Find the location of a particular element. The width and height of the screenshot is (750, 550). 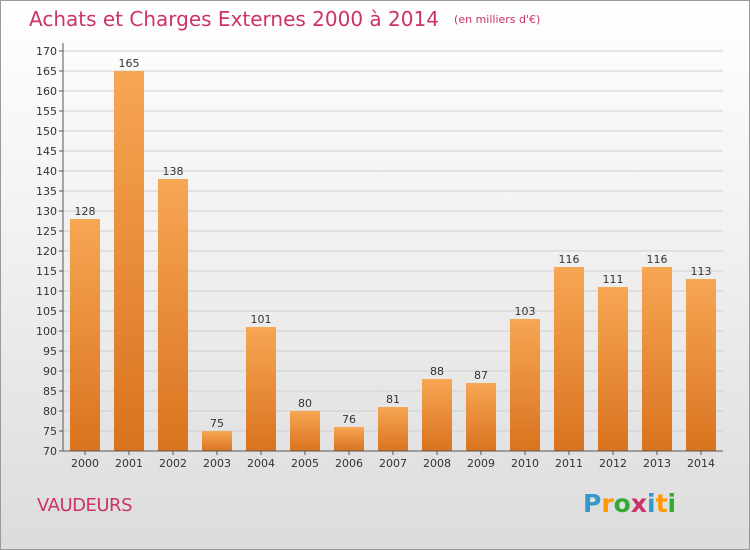

y-tick-label: 105 is located at coordinates (46, 311).